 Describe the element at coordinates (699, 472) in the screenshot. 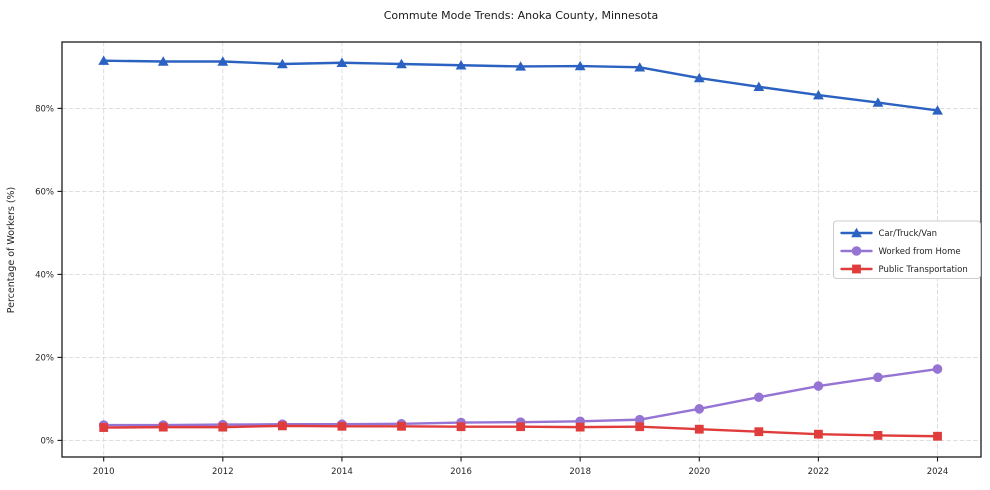

I see `x-tick-label: 2020` at that location.